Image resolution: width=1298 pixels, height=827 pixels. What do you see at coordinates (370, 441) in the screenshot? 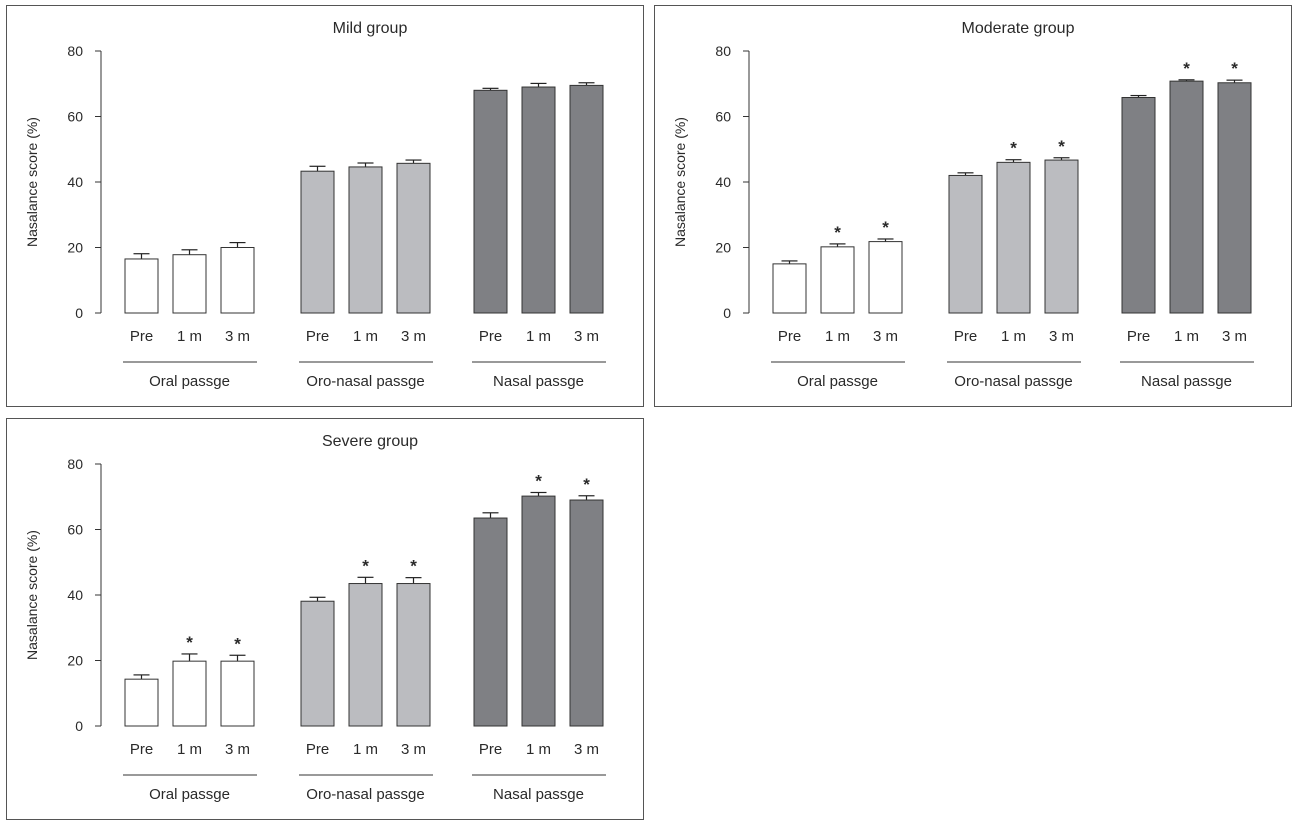
I see `chart-title: Severe group` at bounding box center [370, 441].